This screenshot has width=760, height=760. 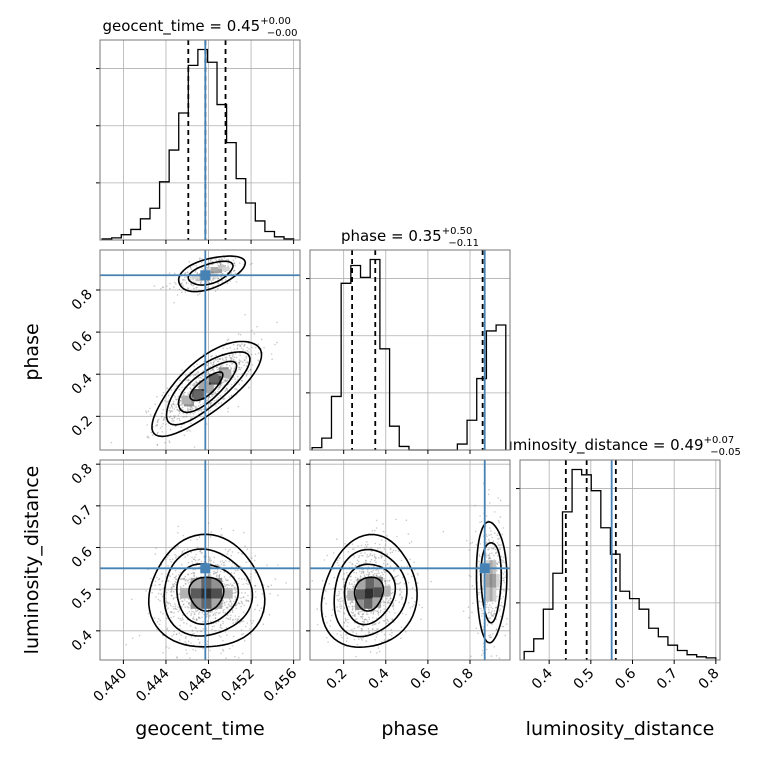 What do you see at coordinates (625, 678) in the screenshot?
I see `hist-luminosity-distance-xtick-label-2: 0.6` at bounding box center [625, 678].